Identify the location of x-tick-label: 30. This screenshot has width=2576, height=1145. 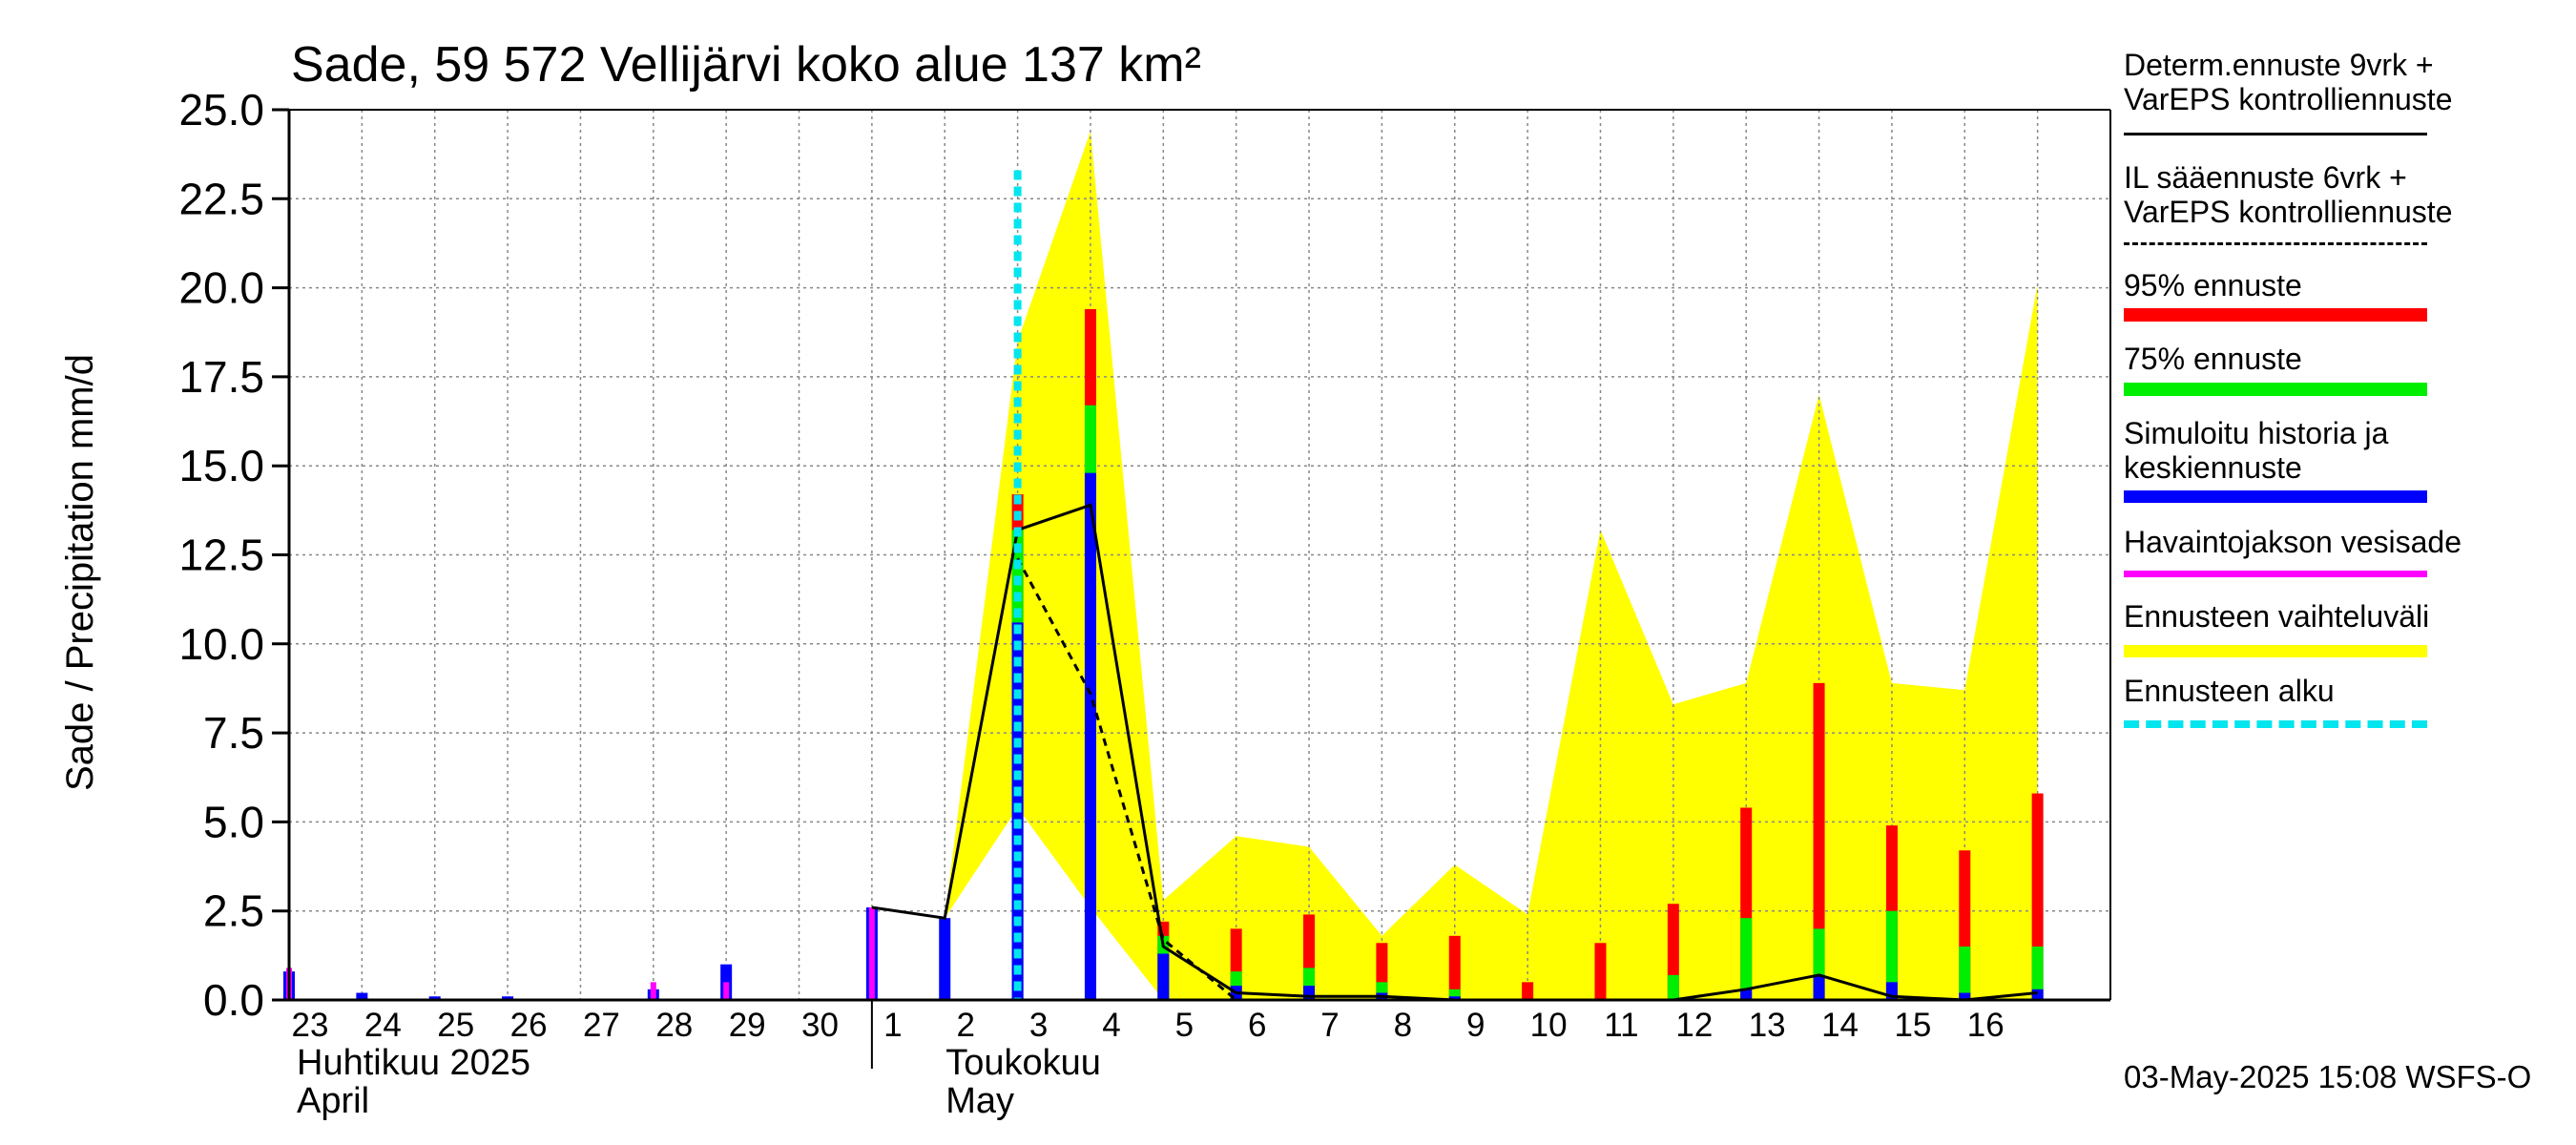
(820, 1025).